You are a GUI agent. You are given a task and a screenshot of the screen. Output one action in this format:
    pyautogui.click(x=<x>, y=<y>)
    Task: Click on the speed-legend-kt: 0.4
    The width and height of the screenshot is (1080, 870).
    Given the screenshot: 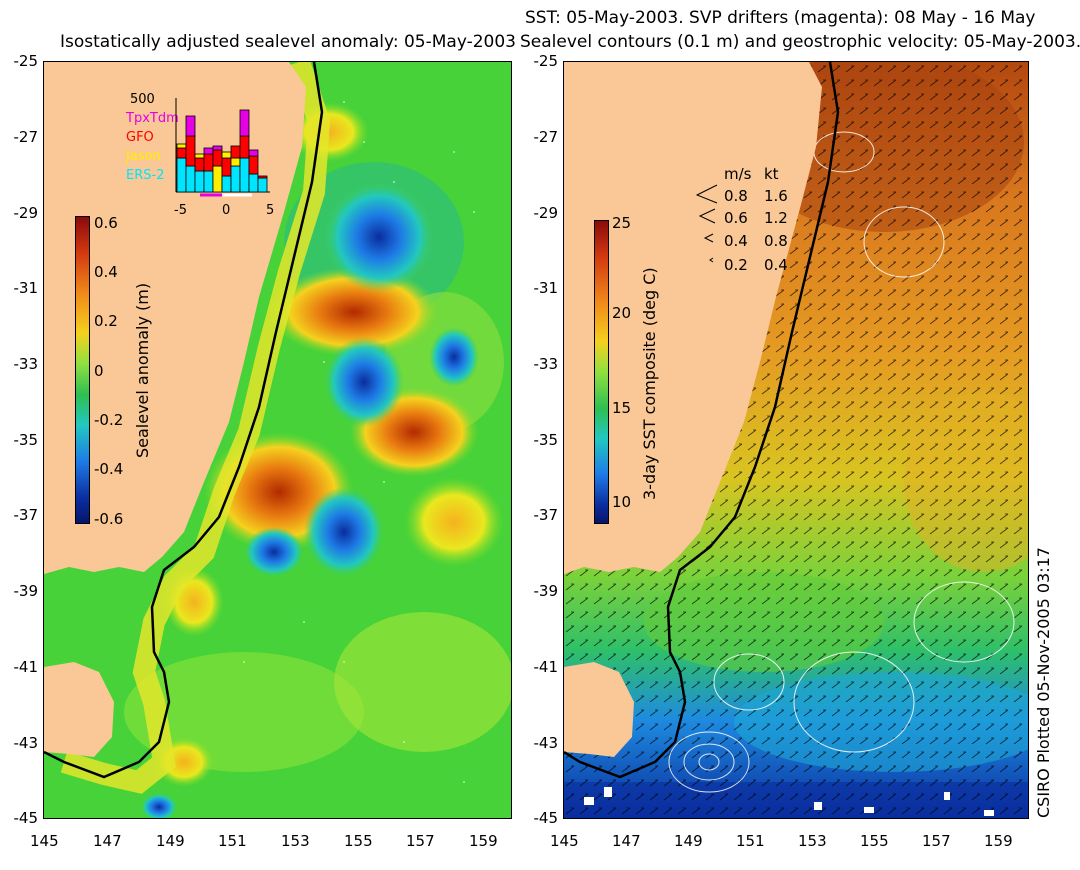 What is the action you would take?
    pyautogui.click(x=776, y=265)
    